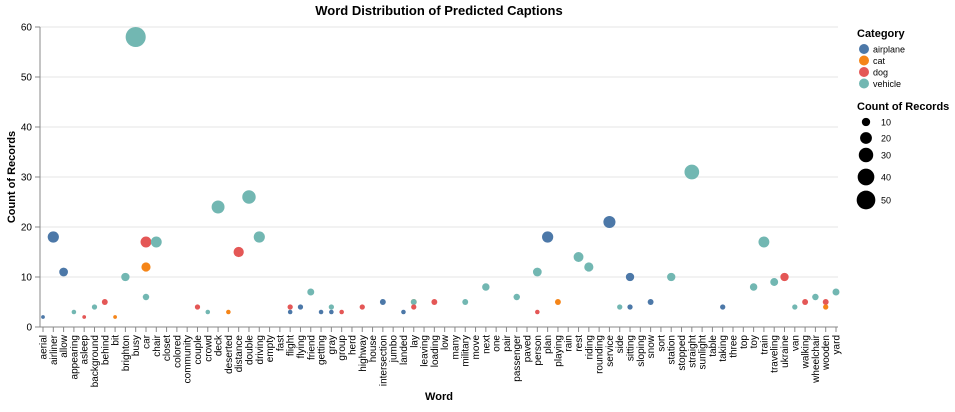 The height and width of the screenshot is (412, 955). Describe the element at coordinates (44, 347) in the screenshot. I see `x-tick-label: aerial` at that location.